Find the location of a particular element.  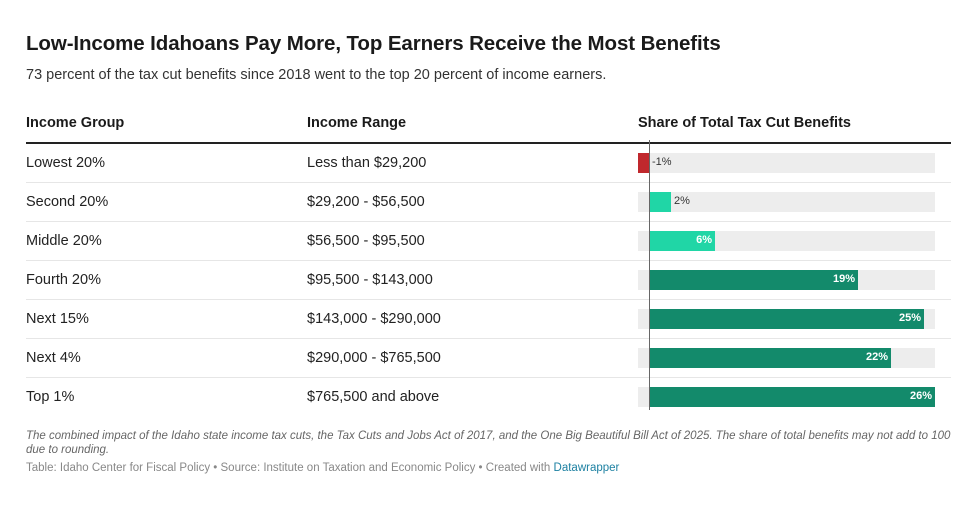

share-value-label: 2% is located at coordinates (682, 201).